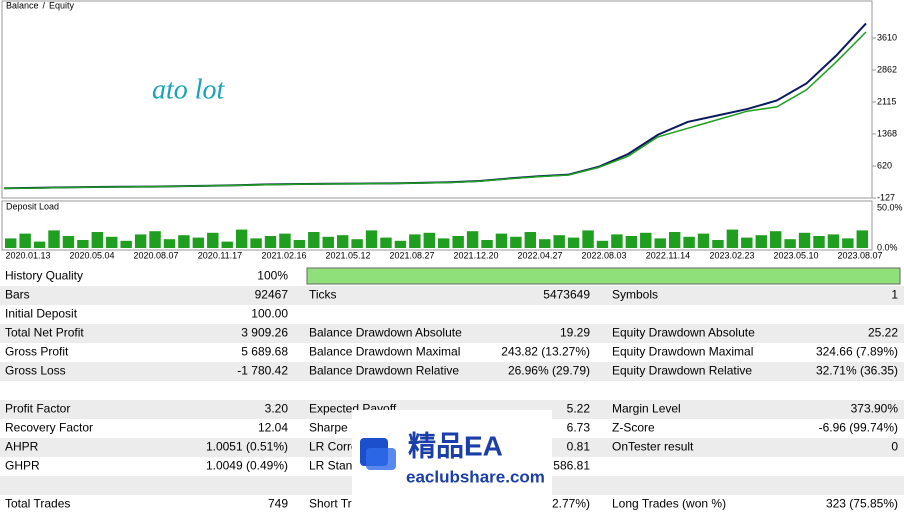 The width and height of the screenshot is (904, 515). Describe the element at coordinates (37, 352) in the screenshot. I see `cell-label: Gross Profit` at that location.